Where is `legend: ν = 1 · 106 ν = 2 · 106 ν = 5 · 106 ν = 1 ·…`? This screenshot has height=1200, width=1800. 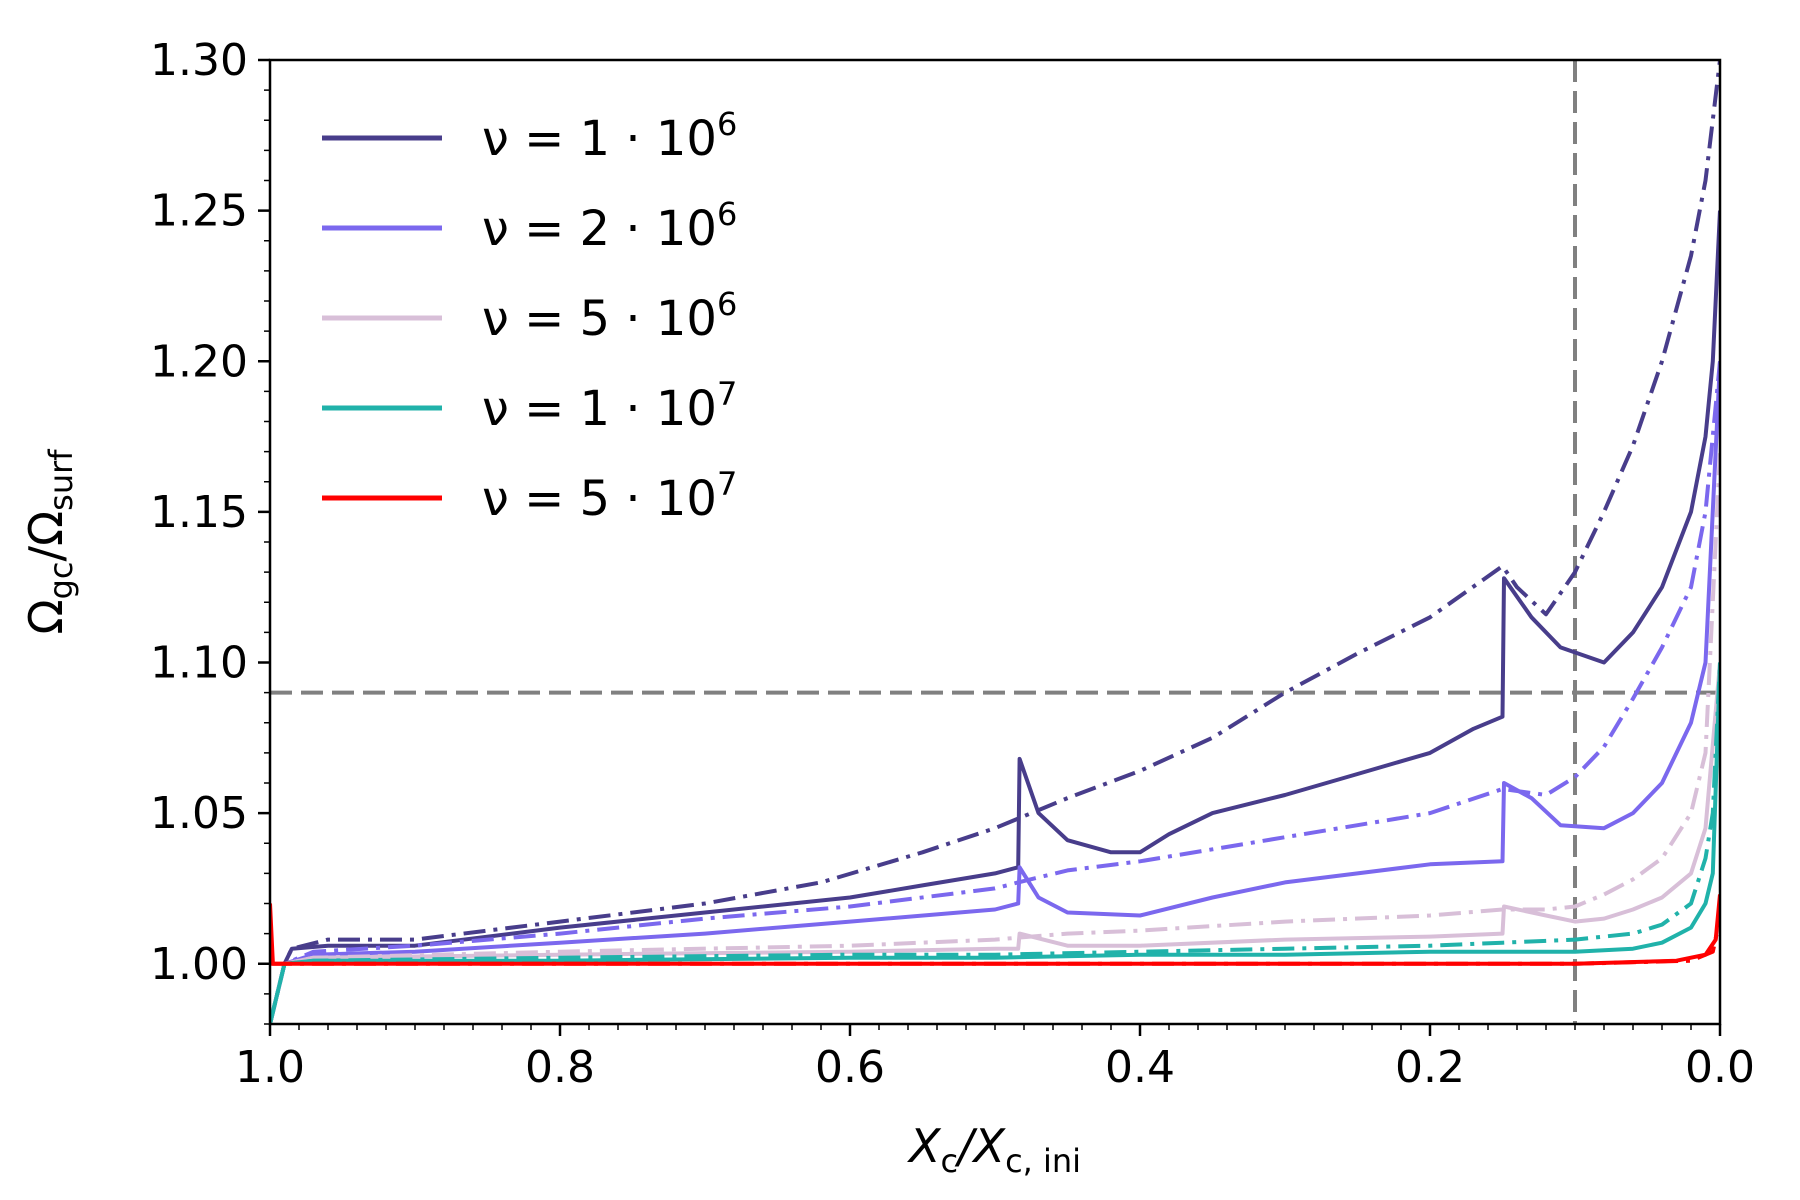 legend: ν = 1 · 106 ν = 2 · 106 ν = 5 · 106 ν = 1 ·… is located at coordinates (529, 316).